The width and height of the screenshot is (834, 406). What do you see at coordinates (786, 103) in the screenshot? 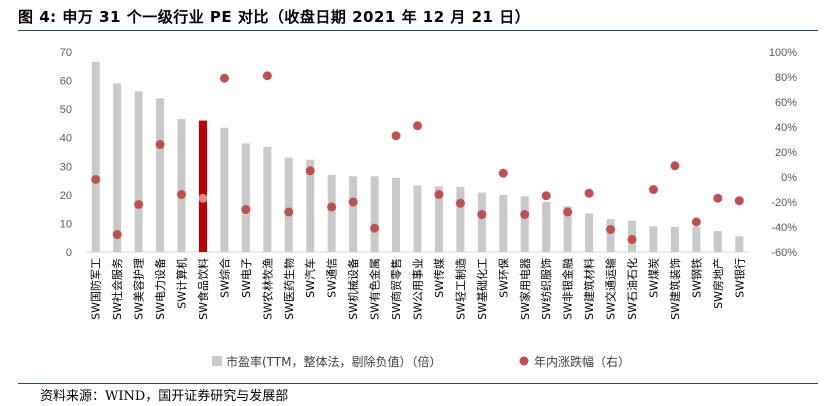
I see `y-right-tick-label: 60%` at bounding box center [786, 103].